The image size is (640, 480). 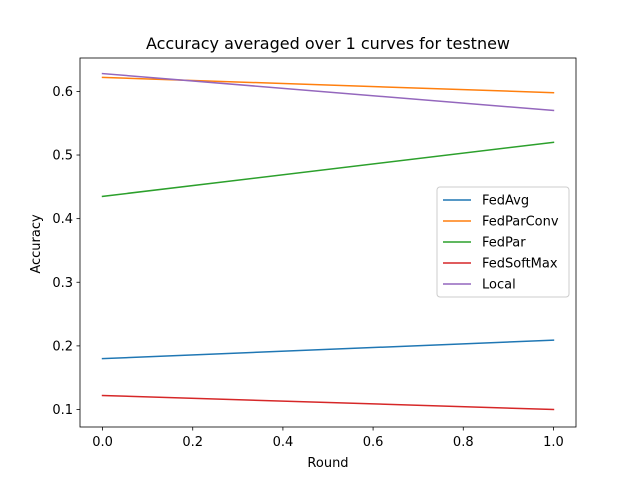 I want to click on x-tick-label: 0.4, so click(x=283, y=442).